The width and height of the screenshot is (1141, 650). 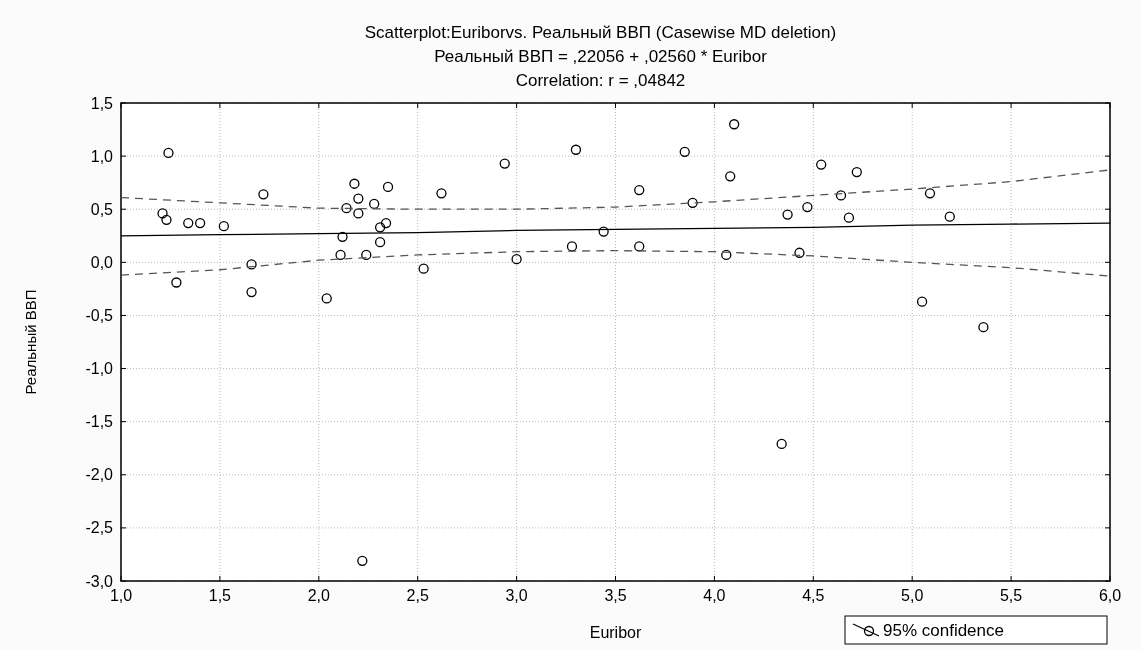 What do you see at coordinates (99, 316) in the screenshot?
I see `y-tick-label: -0,5` at bounding box center [99, 316].